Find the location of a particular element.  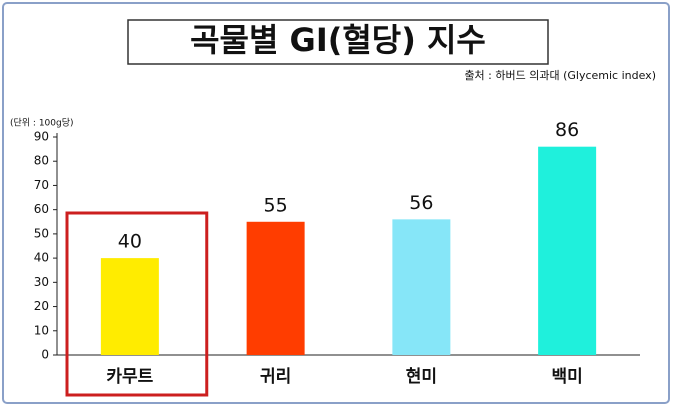

y-tick-label: 0 is located at coordinates (45, 355).